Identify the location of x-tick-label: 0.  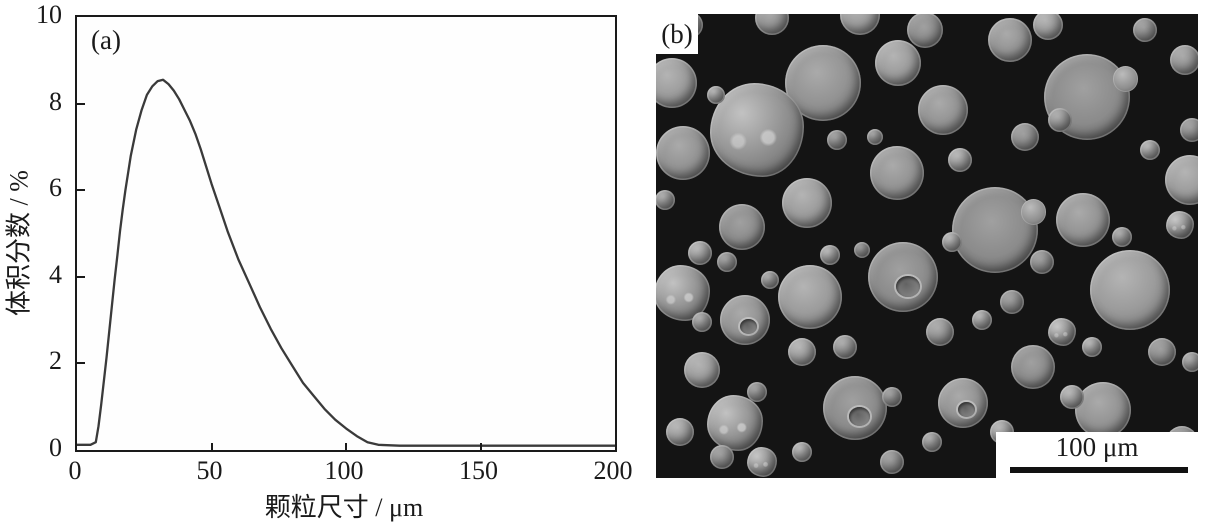
(75, 470).